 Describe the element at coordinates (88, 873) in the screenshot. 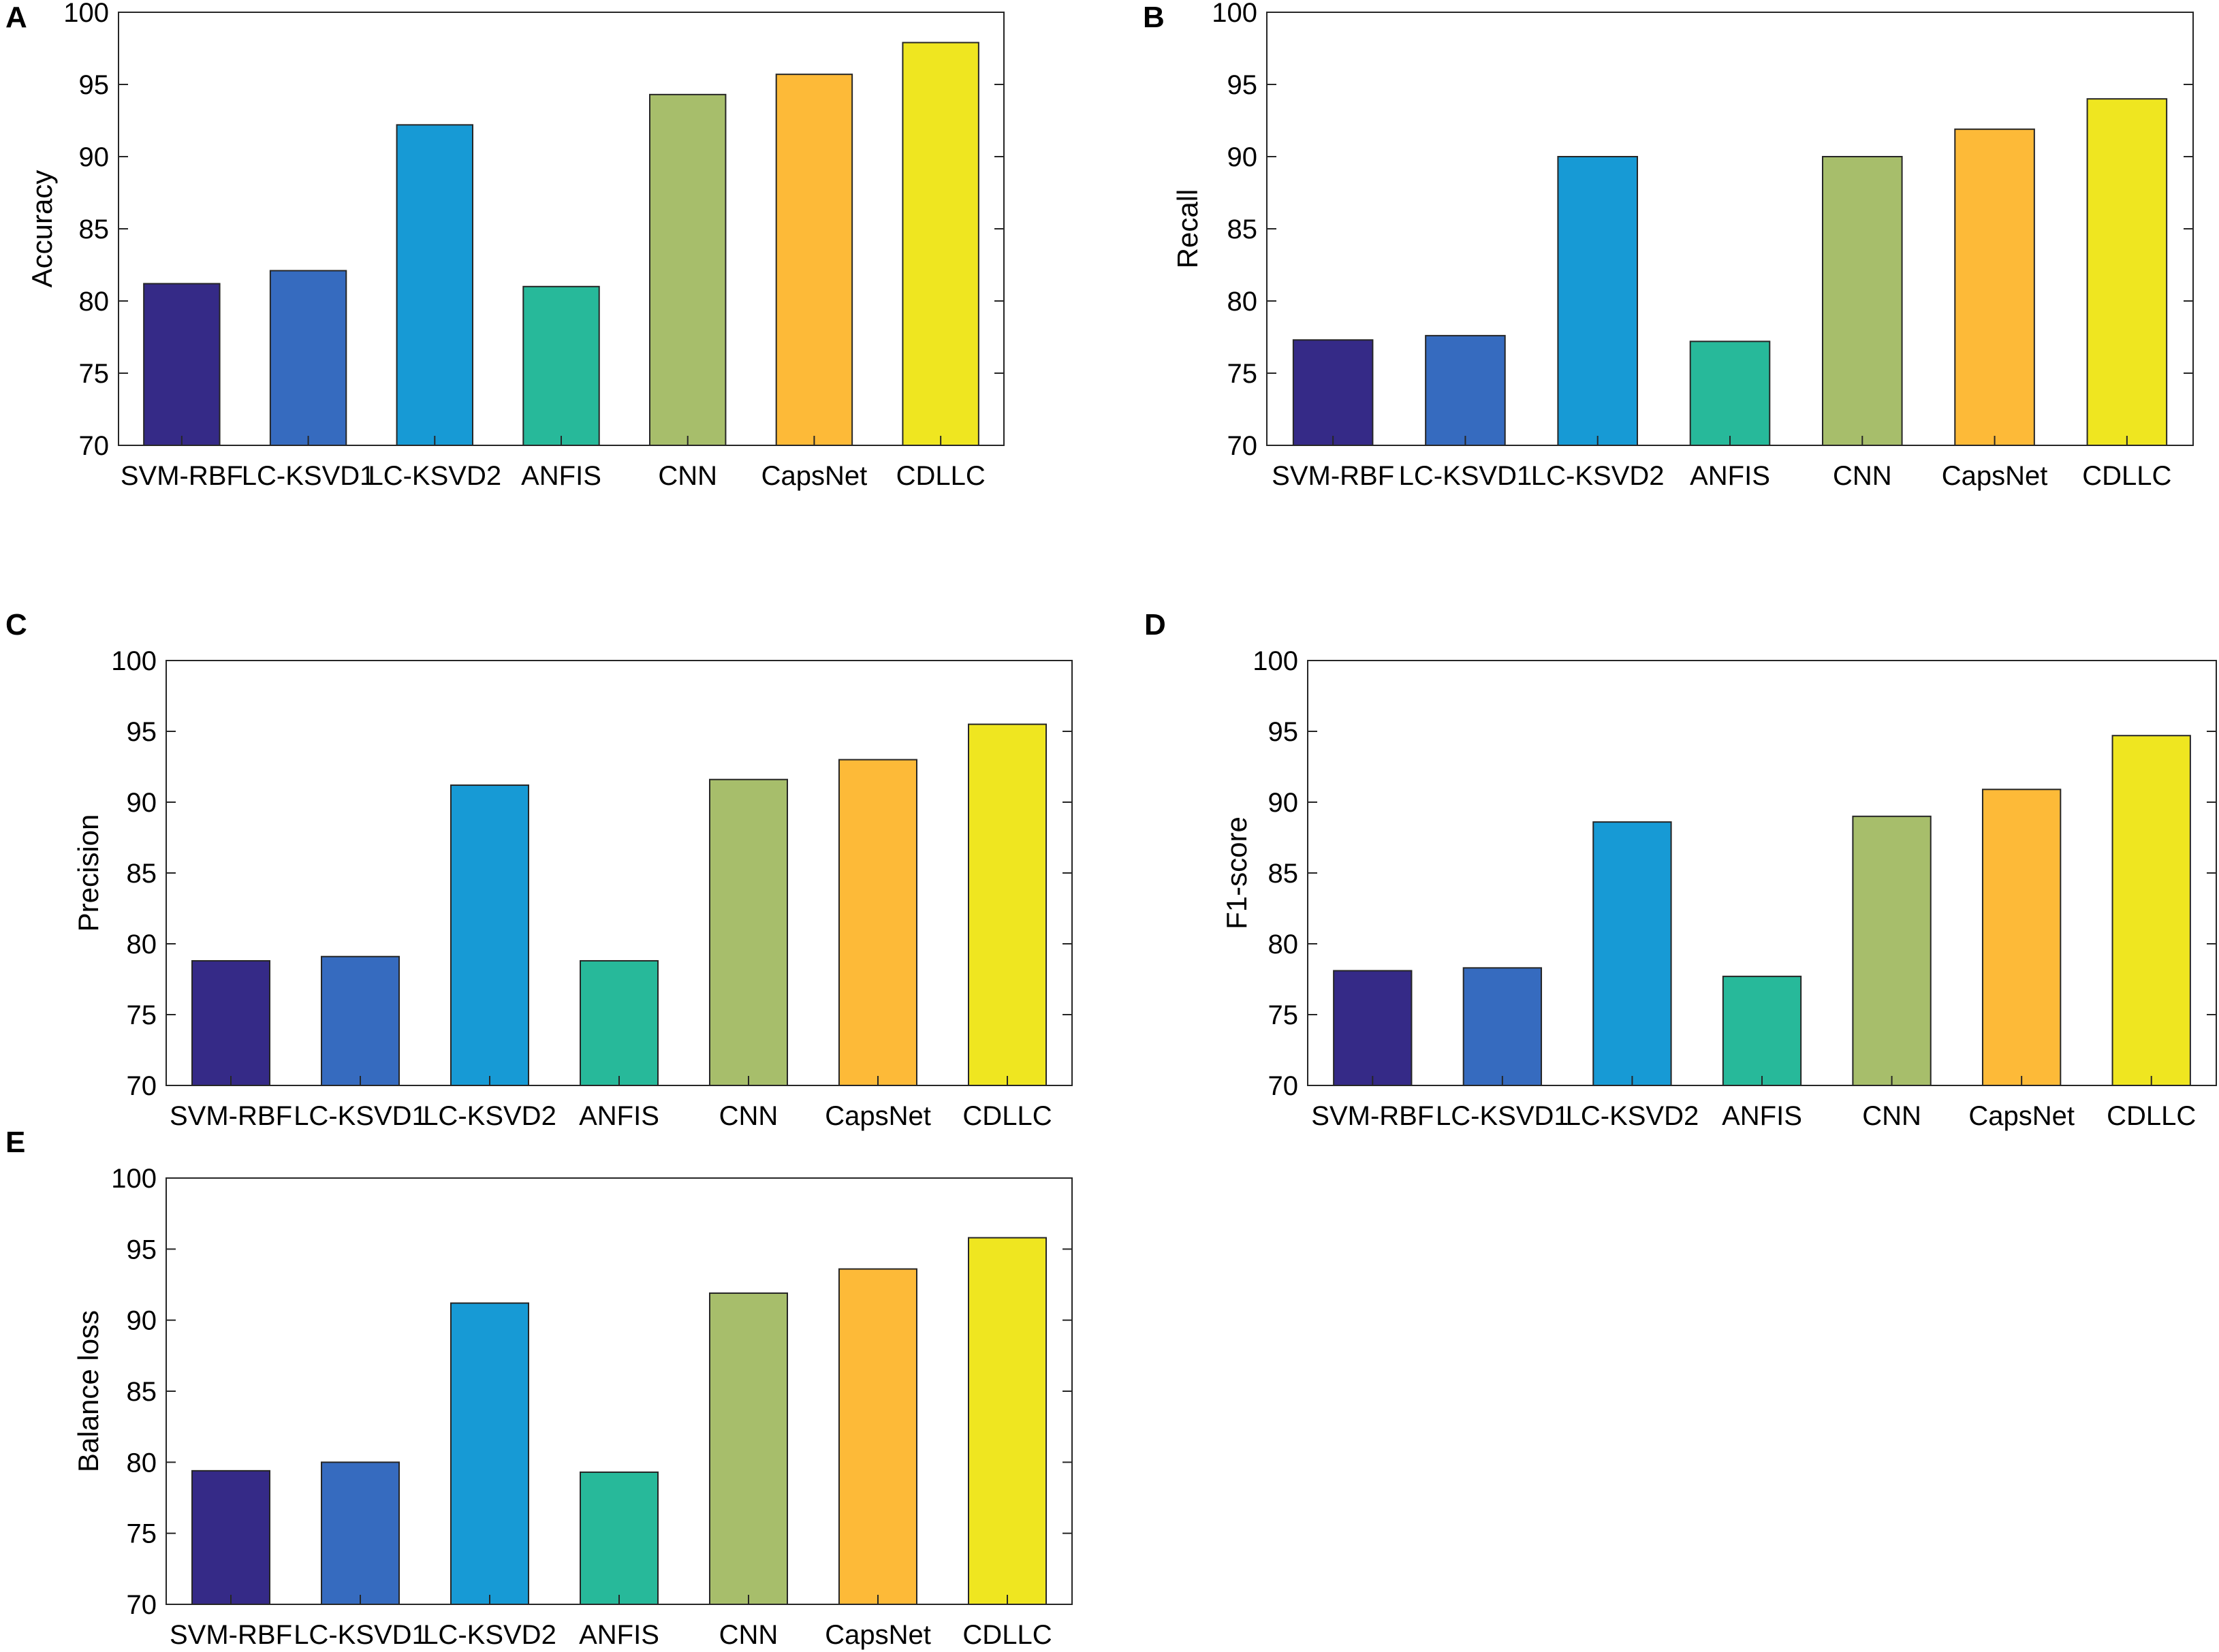

I see `y-axis-label: Precision` at that location.